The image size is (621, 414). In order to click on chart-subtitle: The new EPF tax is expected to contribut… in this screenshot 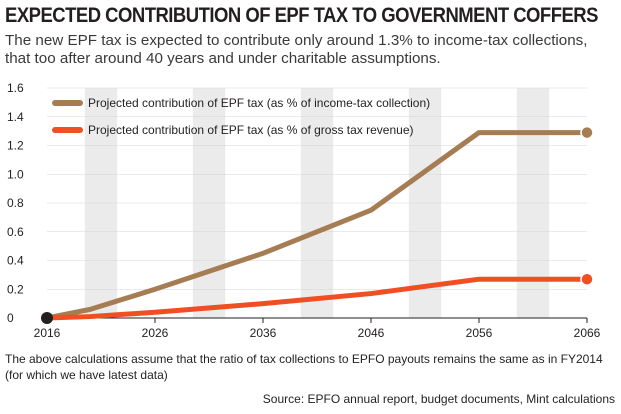, I will do `click(296, 49)`.